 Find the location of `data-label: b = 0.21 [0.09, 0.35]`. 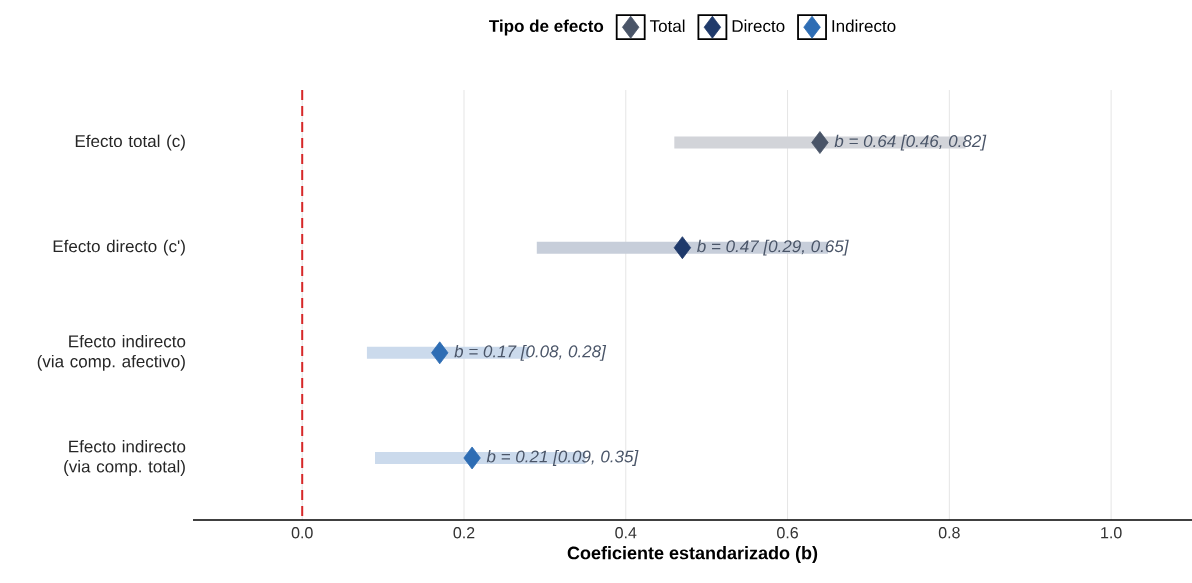

data-label: b = 0.21 [0.09, 0.35] is located at coordinates (562, 458).